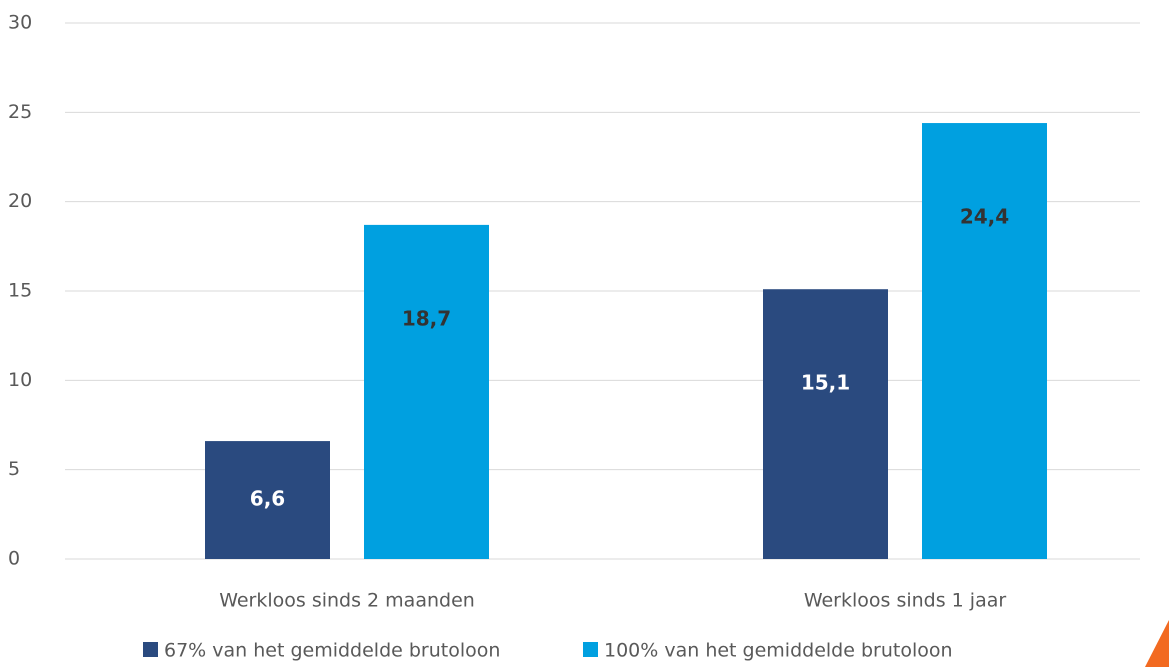 Image resolution: width=1169 pixels, height=667 pixels. Describe the element at coordinates (20, 291) in the screenshot. I see `y-tick-label: 15` at that location.